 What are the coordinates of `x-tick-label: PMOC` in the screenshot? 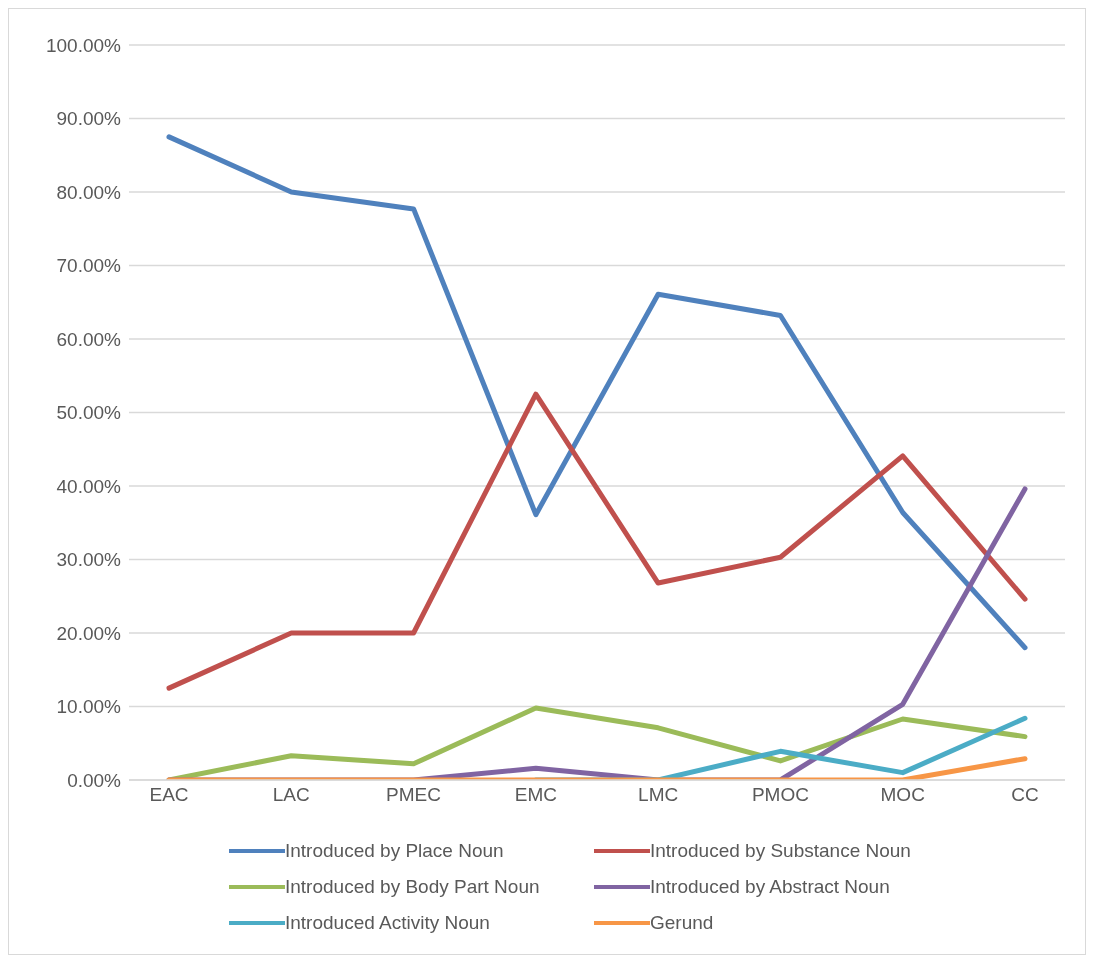 It's located at (780, 795).